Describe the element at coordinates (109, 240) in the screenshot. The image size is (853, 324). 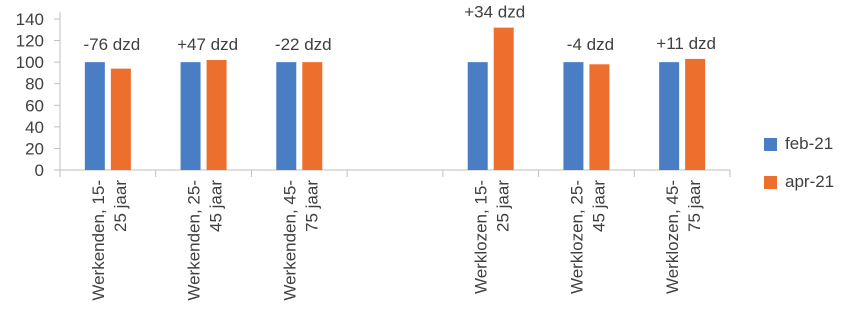
I see `x-category-label: Werkenden, 15- 25 jaar` at that location.